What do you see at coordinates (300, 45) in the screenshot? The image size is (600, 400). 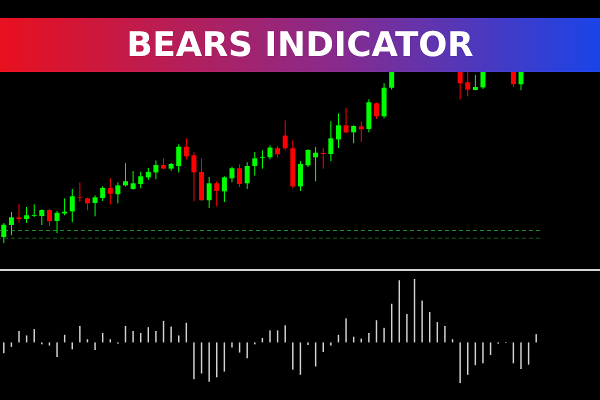 I see `chart-title: BEARS INDICATOR` at bounding box center [300, 45].